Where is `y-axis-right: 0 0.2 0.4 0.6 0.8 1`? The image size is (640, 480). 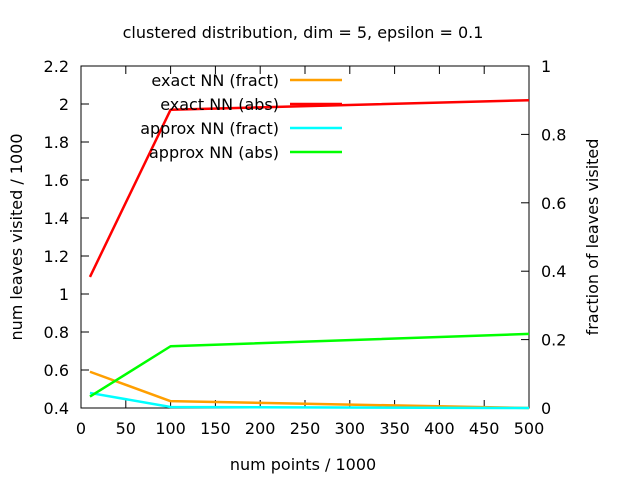
y-axis-right: 0 0.2 0.4 0.6 0.8 1 is located at coordinates (543, 237).